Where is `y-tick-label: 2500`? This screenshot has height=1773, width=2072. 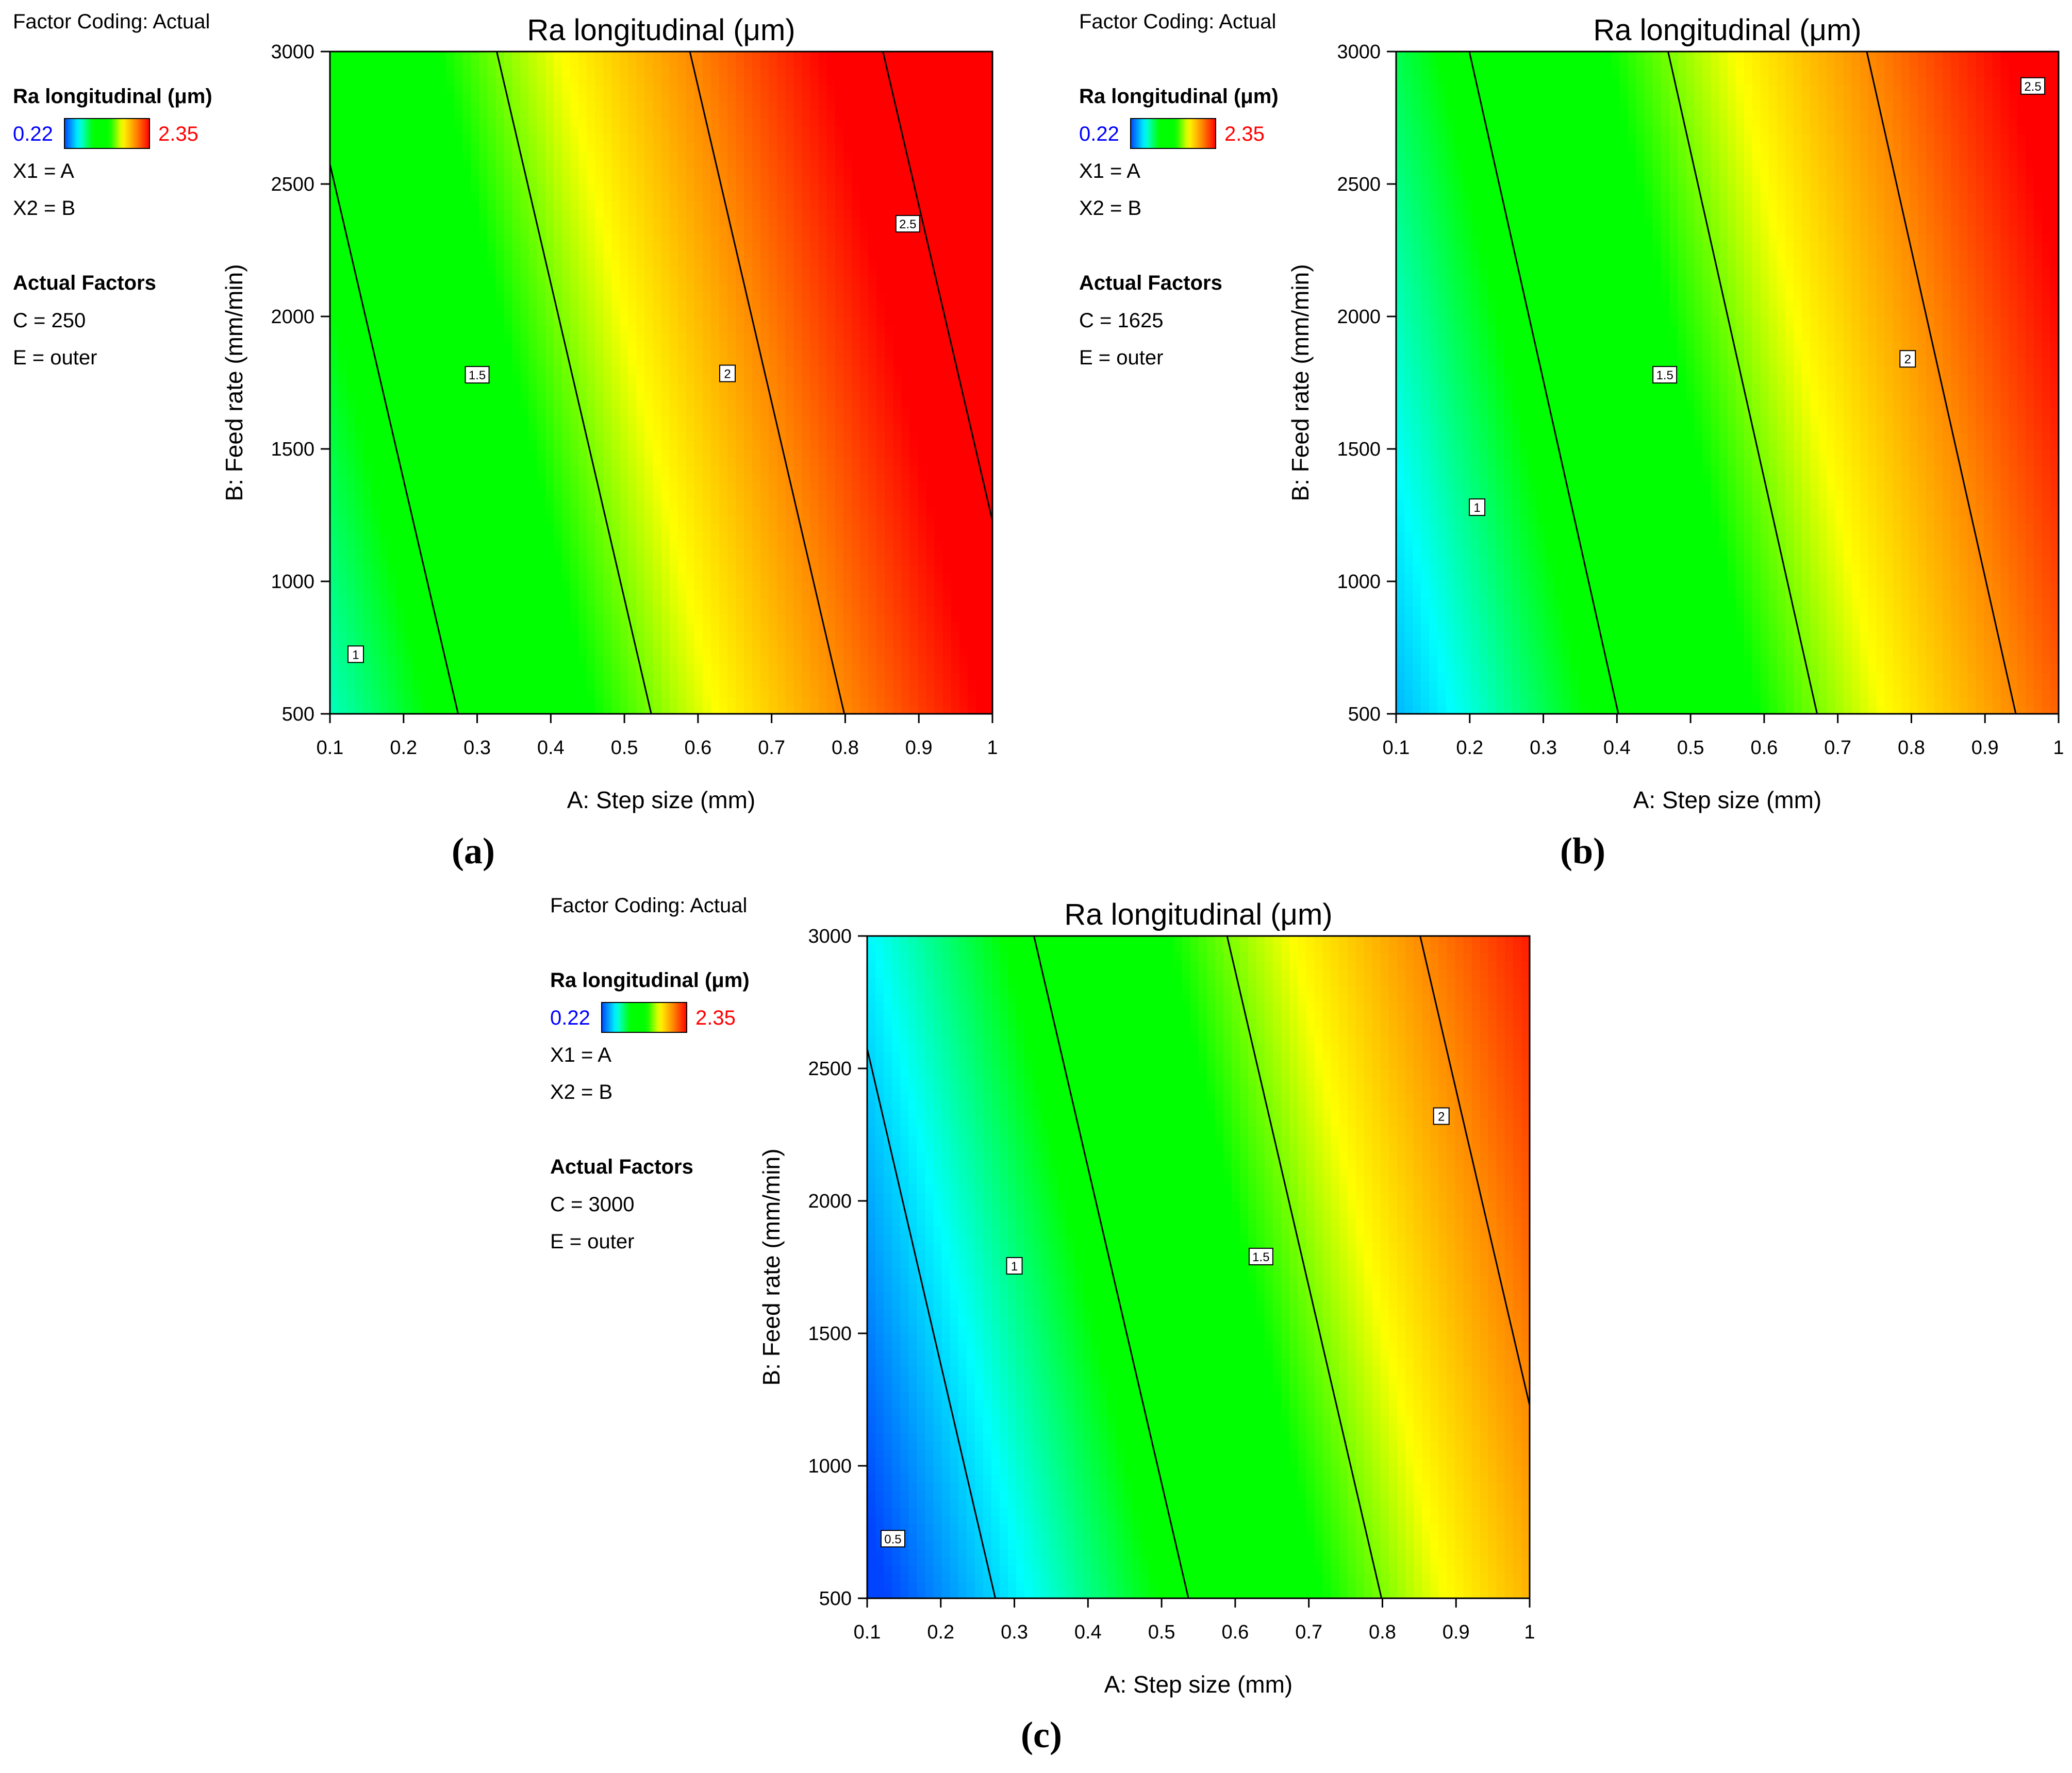
y-tick-label: 2500 is located at coordinates (830, 1069).